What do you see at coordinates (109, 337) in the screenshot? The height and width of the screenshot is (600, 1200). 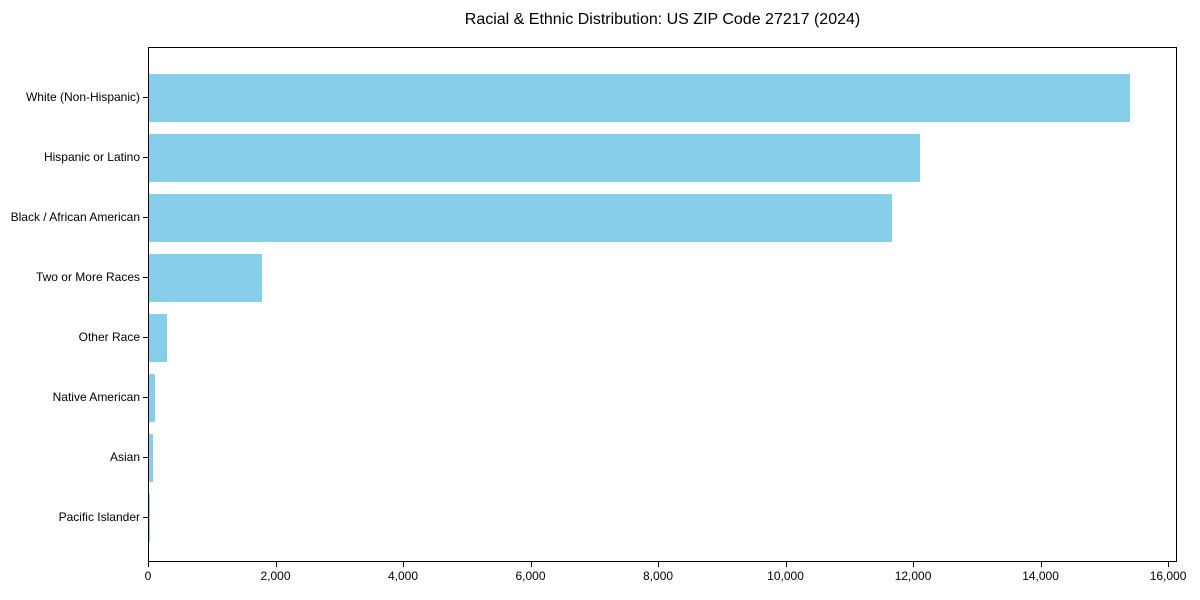 I see `y-tick-label: Other Race` at bounding box center [109, 337].